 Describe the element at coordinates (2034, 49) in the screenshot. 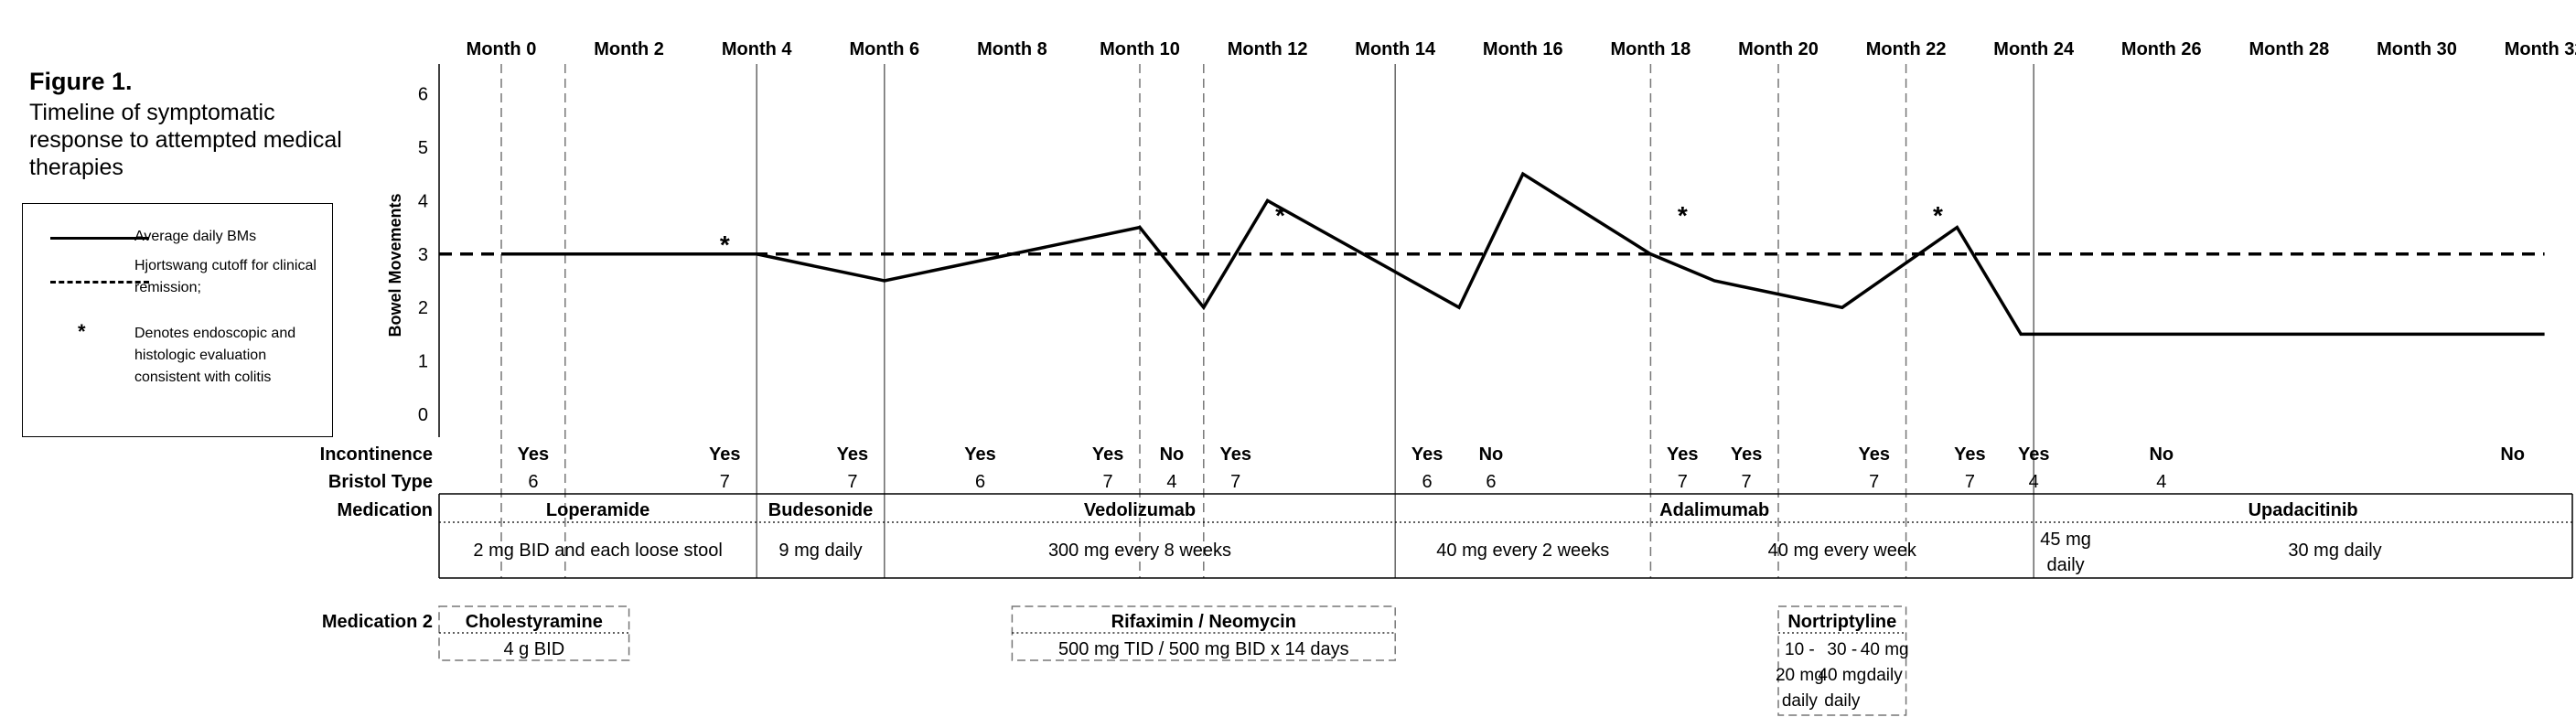

I see `month-tick-label: Month 24` at that location.